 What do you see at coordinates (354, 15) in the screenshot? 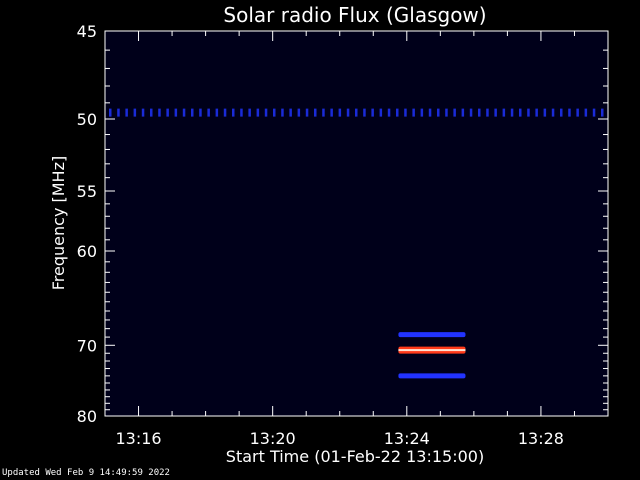
I see `chart-title: Solar radio Flux (Glasgow)` at bounding box center [354, 15].